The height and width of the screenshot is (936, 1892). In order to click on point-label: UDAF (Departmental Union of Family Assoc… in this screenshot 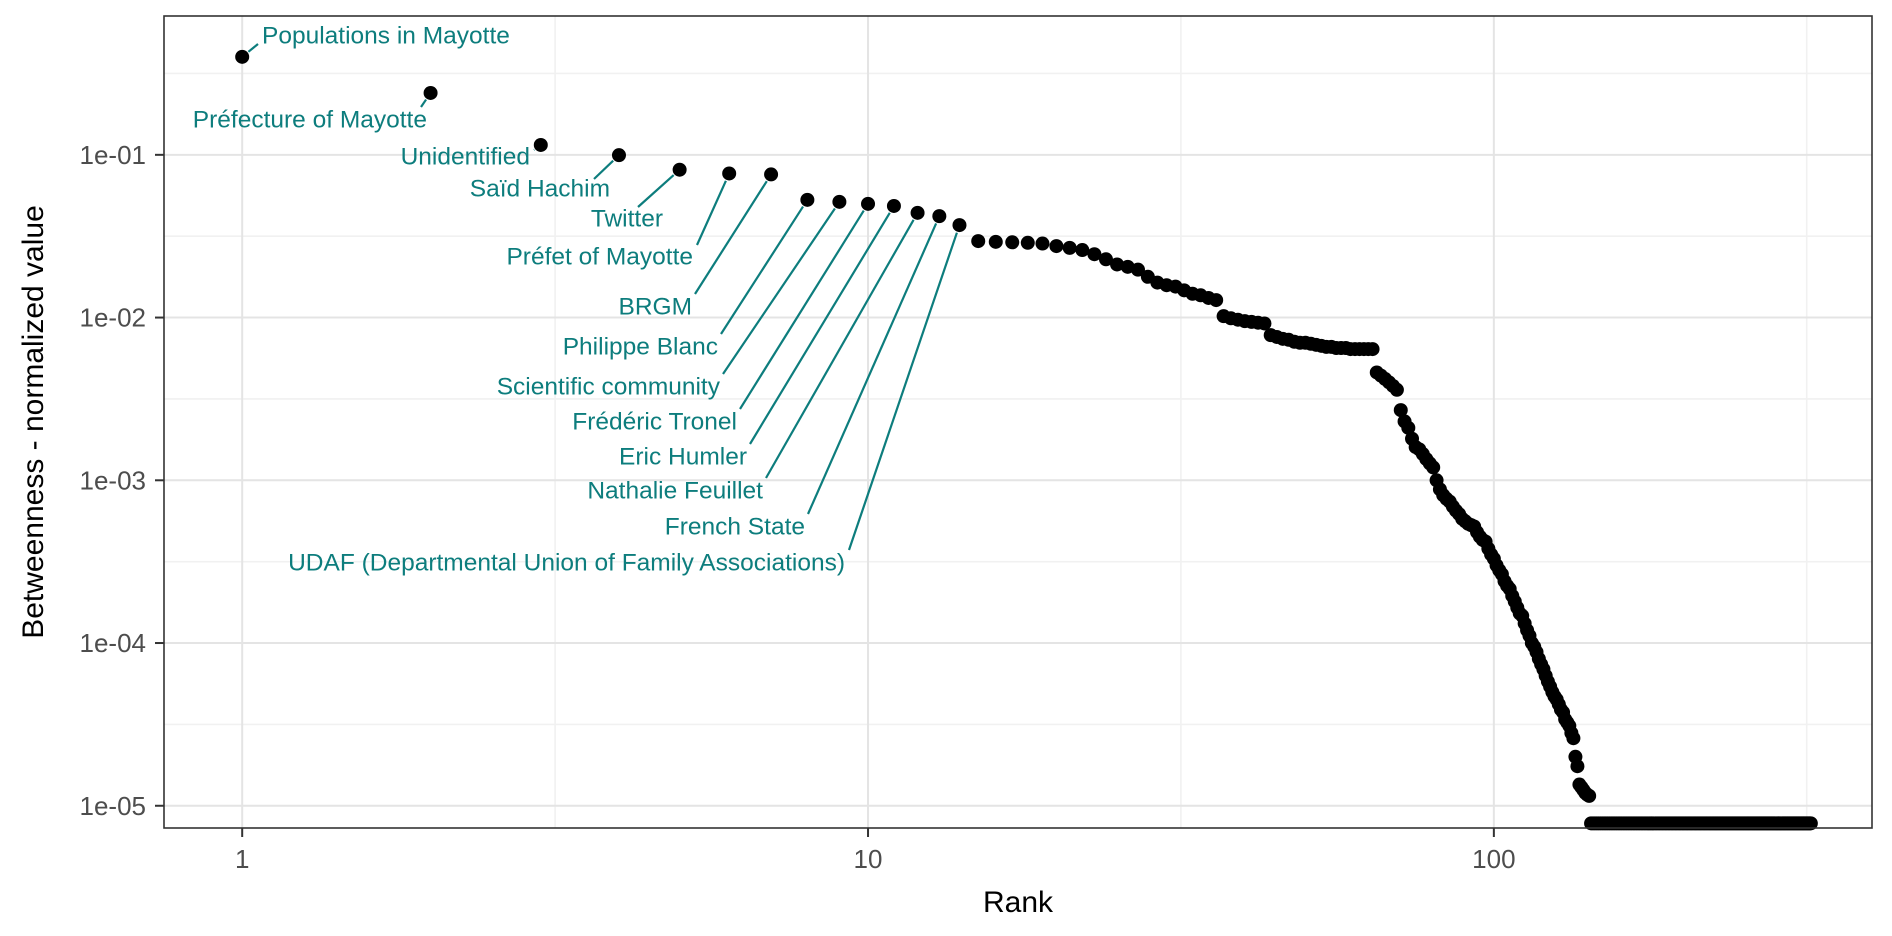, I will do `click(566, 563)`.